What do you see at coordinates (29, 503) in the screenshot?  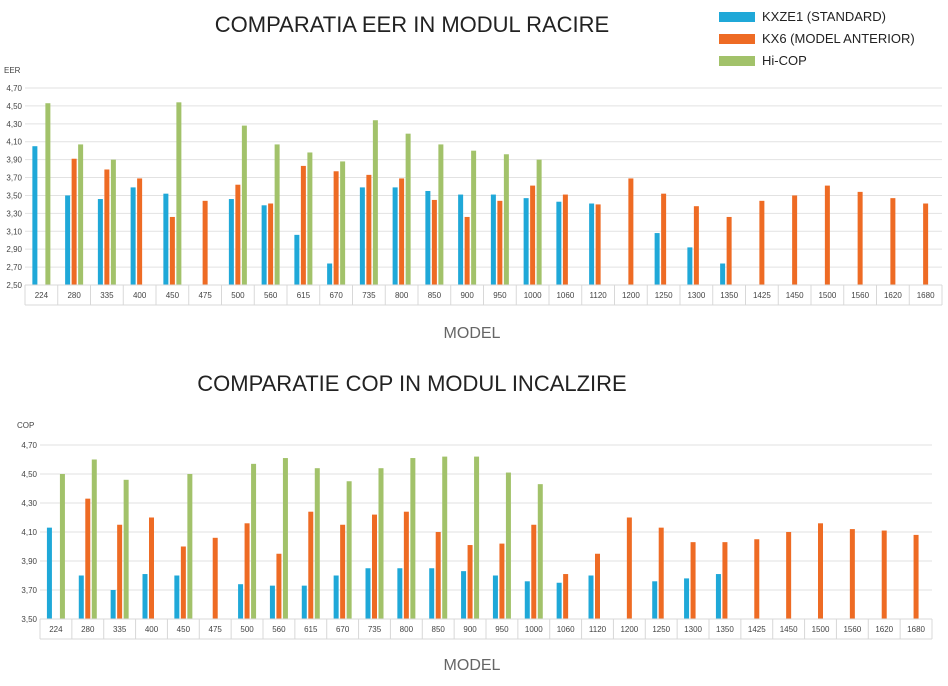 I see `c2-y-tick-label: 4,30` at bounding box center [29, 503].